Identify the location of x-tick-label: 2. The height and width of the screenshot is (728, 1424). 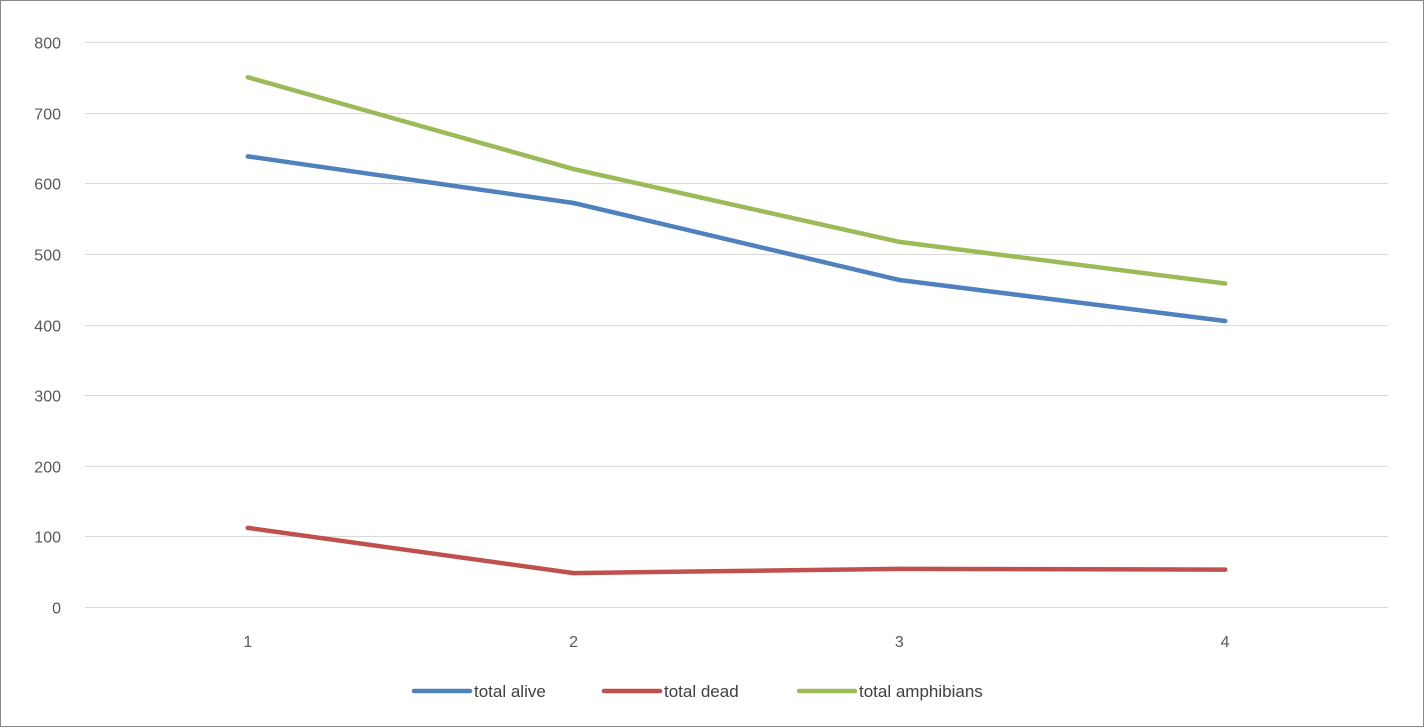
(573, 642).